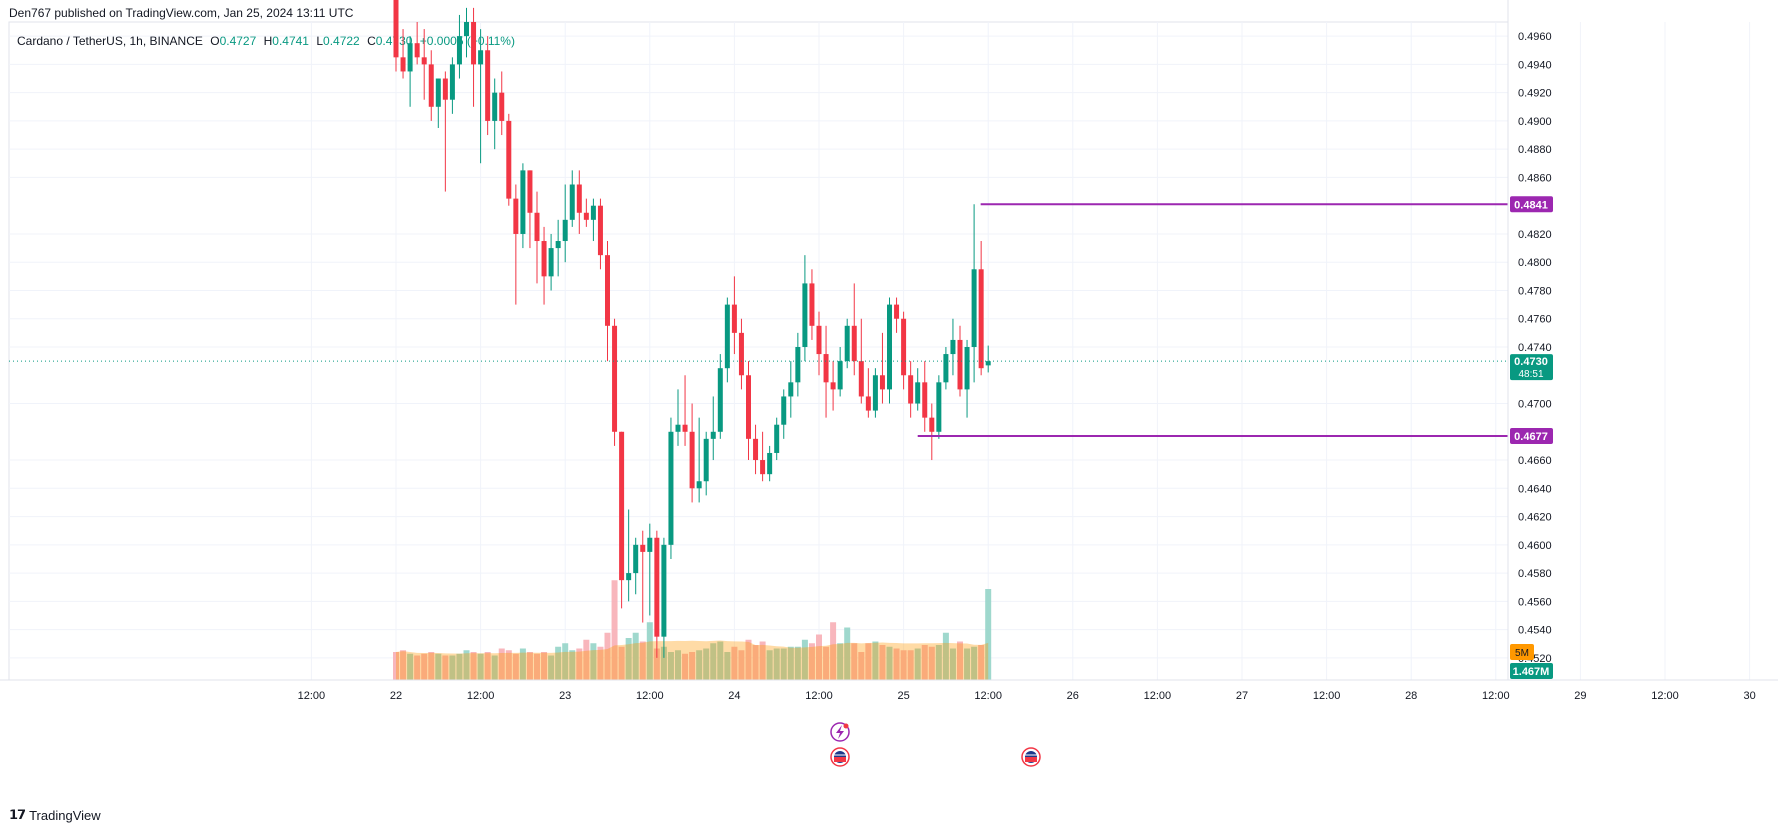 Image resolution: width=1778 pixels, height=833 pixels. I want to click on level-label: 0.4677, so click(1531, 437).